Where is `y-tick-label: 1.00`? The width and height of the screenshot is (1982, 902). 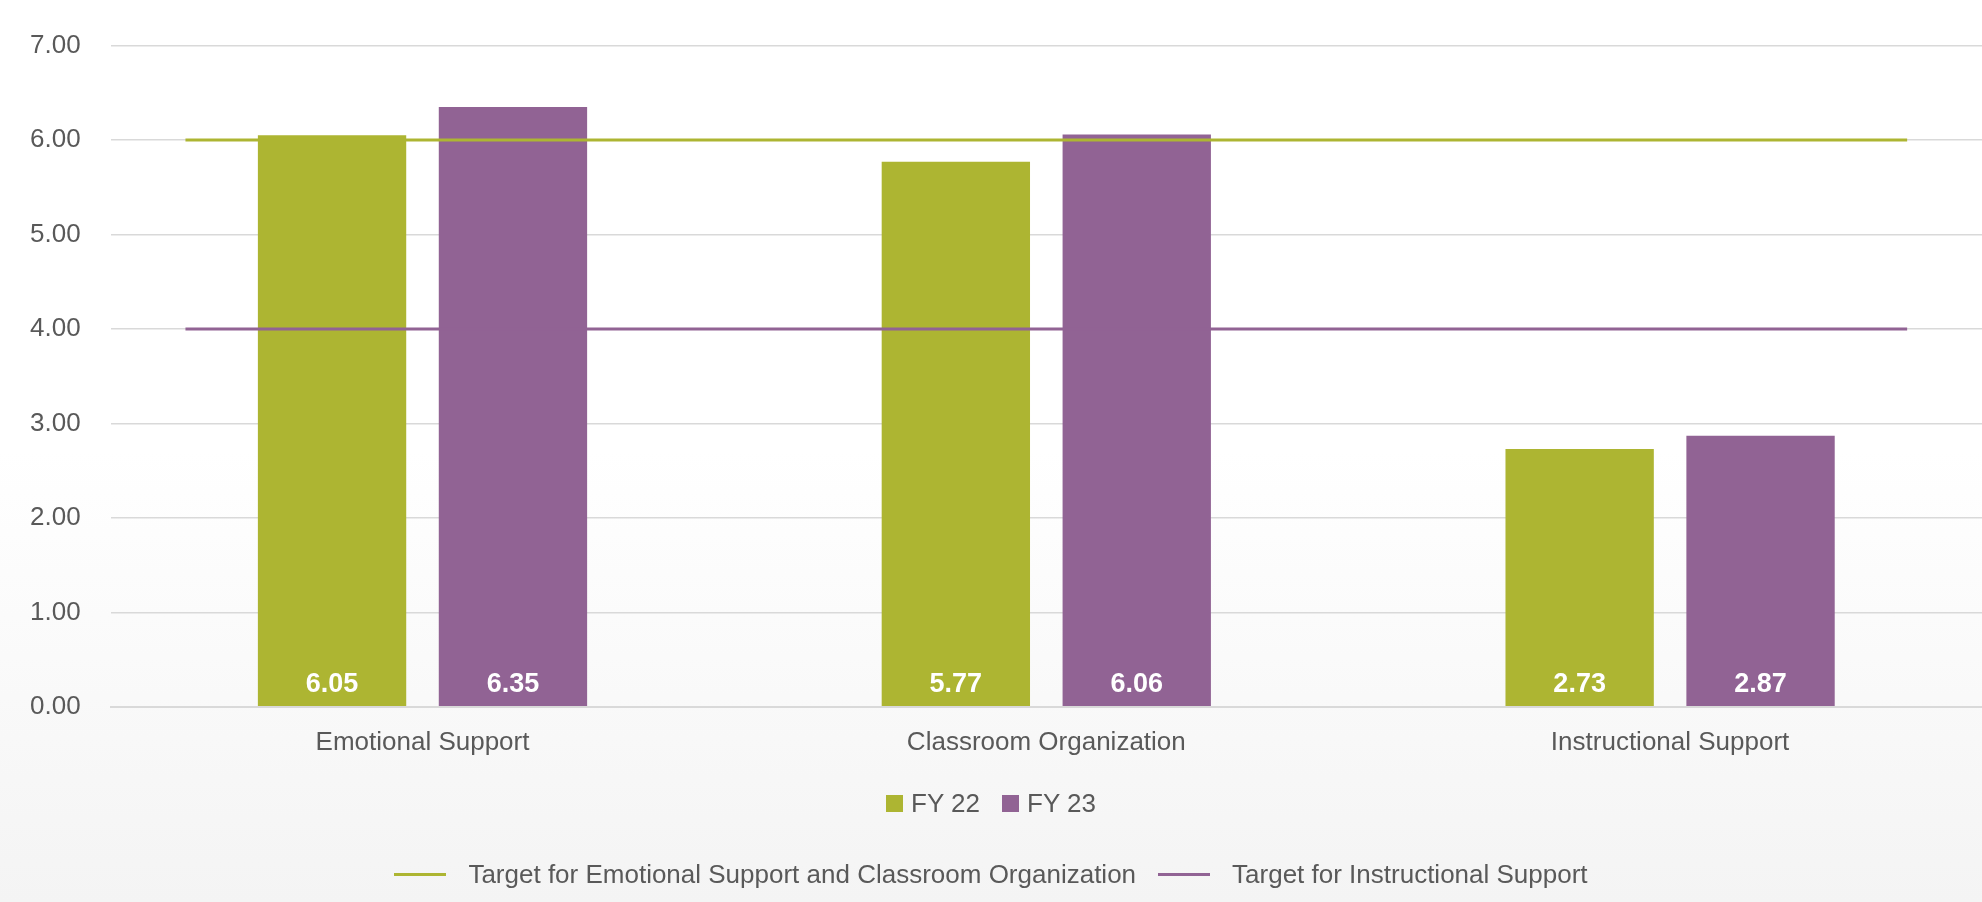 y-tick-label: 1.00 is located at coordinates (55, 610).